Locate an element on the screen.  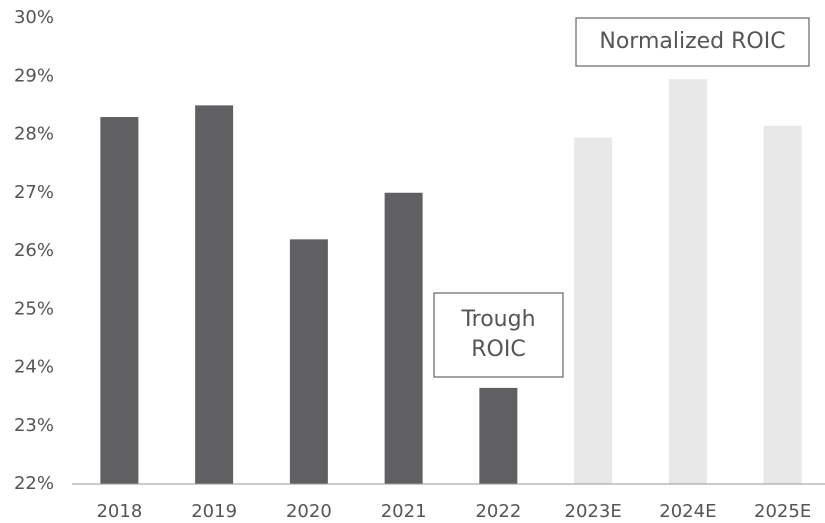
x-tick-label: 2024E is located at coordinates (687, 511).